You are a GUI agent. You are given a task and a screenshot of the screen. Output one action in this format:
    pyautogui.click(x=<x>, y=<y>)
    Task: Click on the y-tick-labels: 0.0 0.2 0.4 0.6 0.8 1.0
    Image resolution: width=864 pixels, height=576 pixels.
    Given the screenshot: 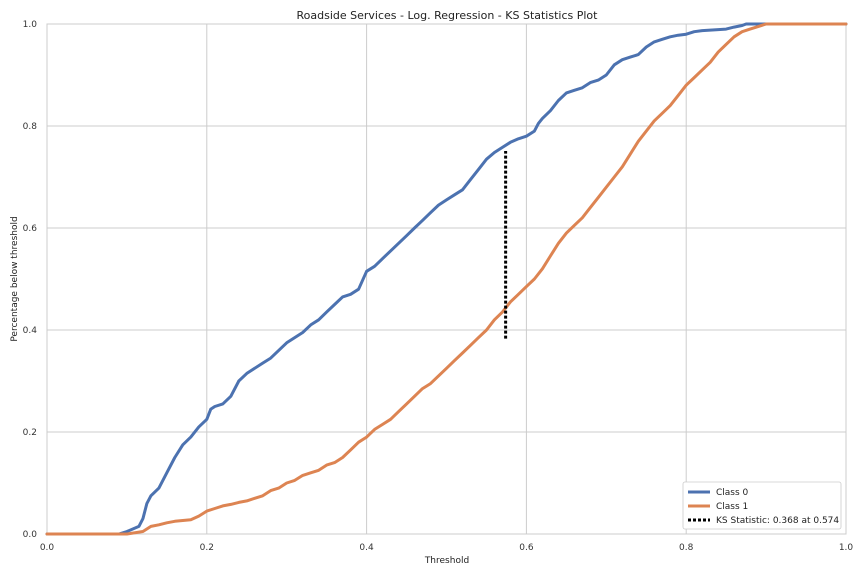 What is the action you would take?
    pyautogui.click(x=30, y=280)
    